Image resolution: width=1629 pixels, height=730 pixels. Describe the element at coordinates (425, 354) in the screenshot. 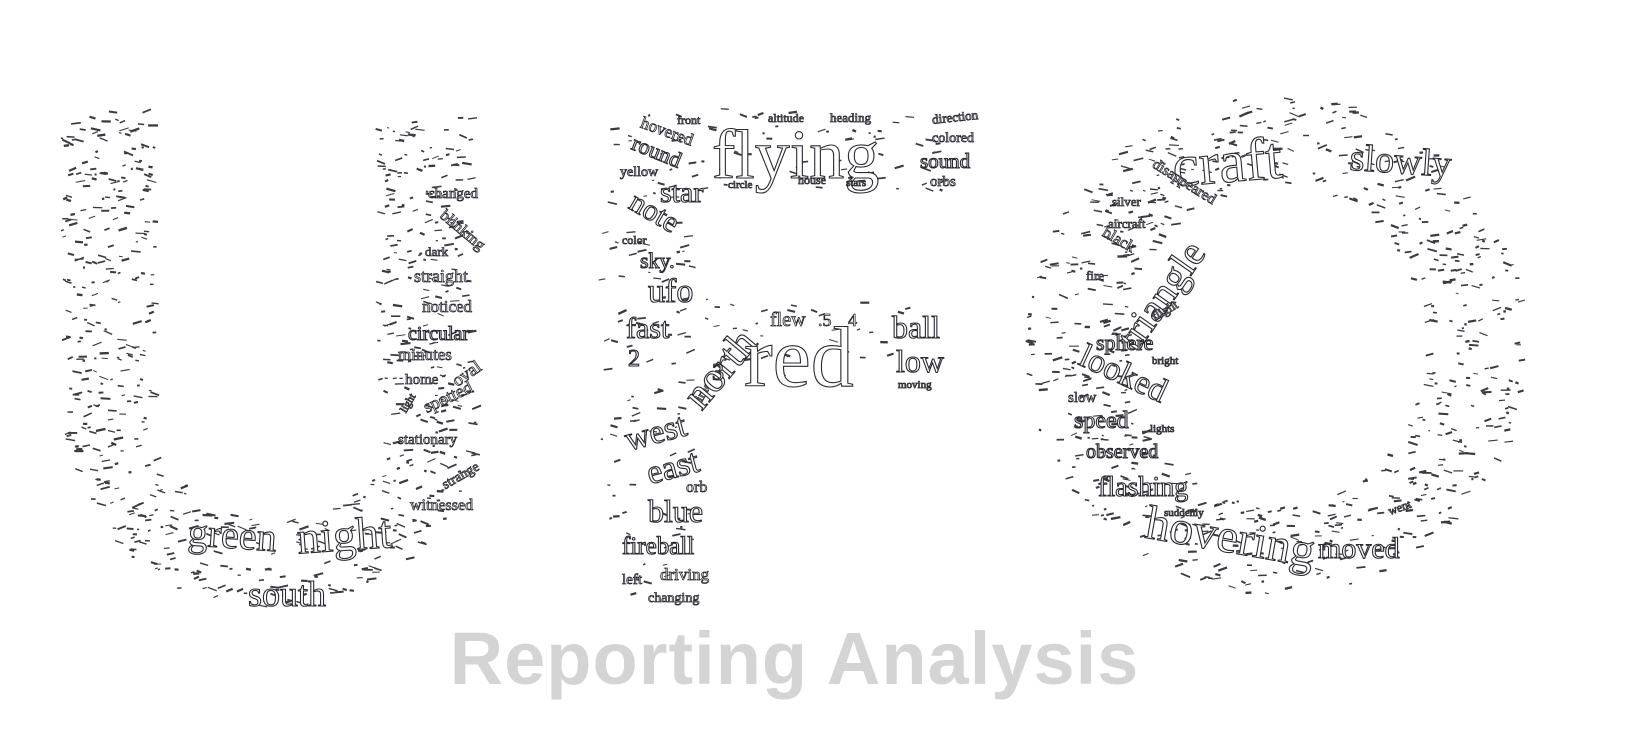

I see `word-minutes: minutes` at that location.